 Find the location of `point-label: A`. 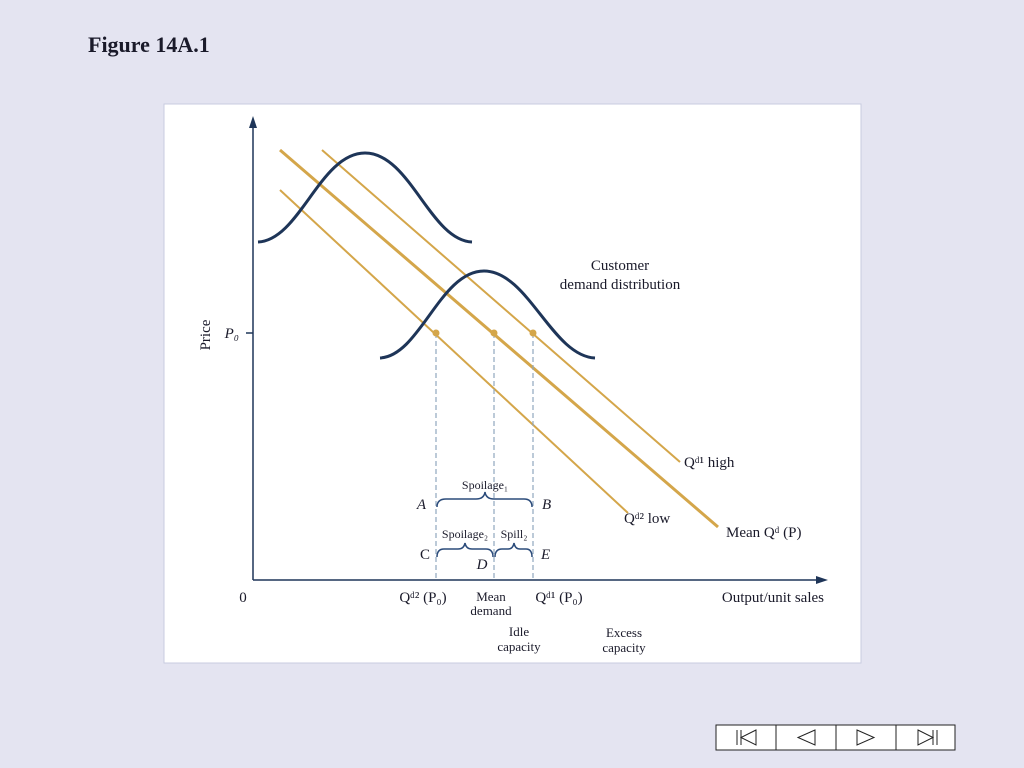

point-label: A is located at coordinates (421, 505).